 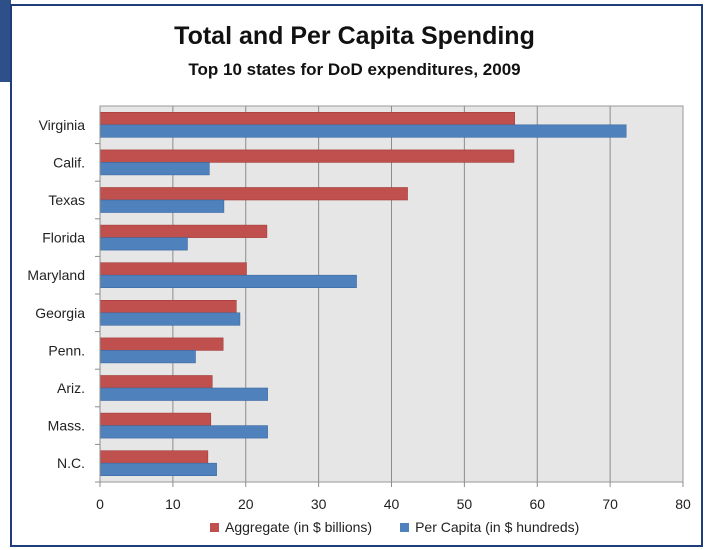 I want to click on x-tick-label: 20, so click(x=246, y=504).